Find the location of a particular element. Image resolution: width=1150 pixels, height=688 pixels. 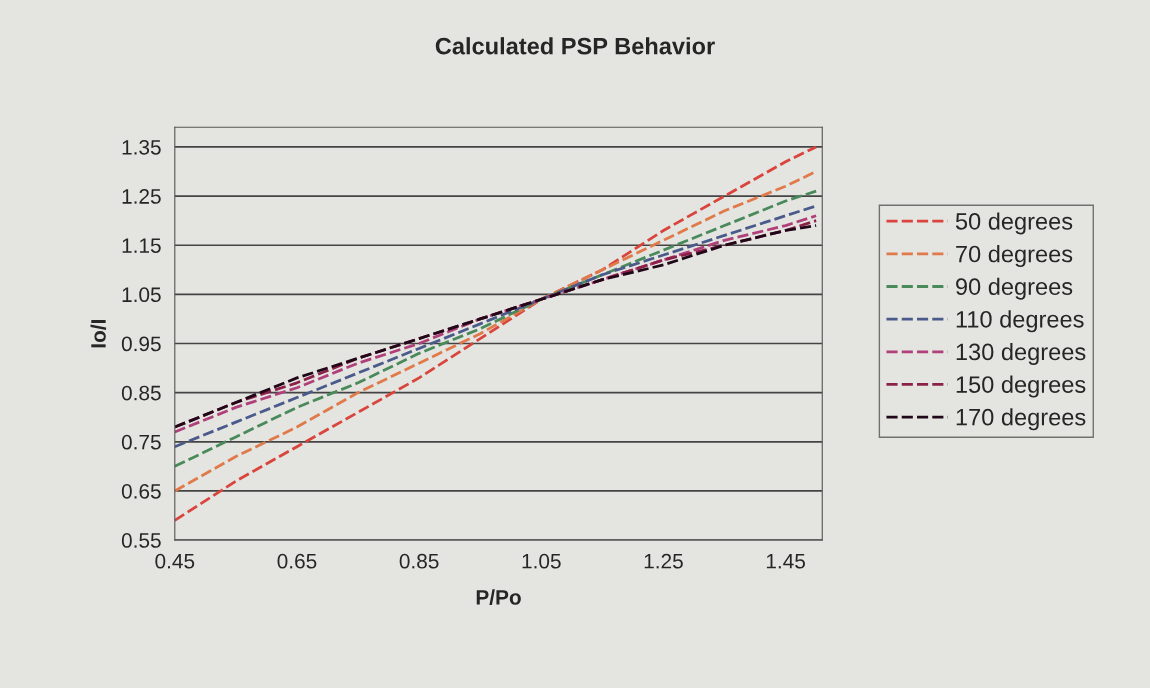

y-tick-label: 1.35 is located at coordinates (141, 147).